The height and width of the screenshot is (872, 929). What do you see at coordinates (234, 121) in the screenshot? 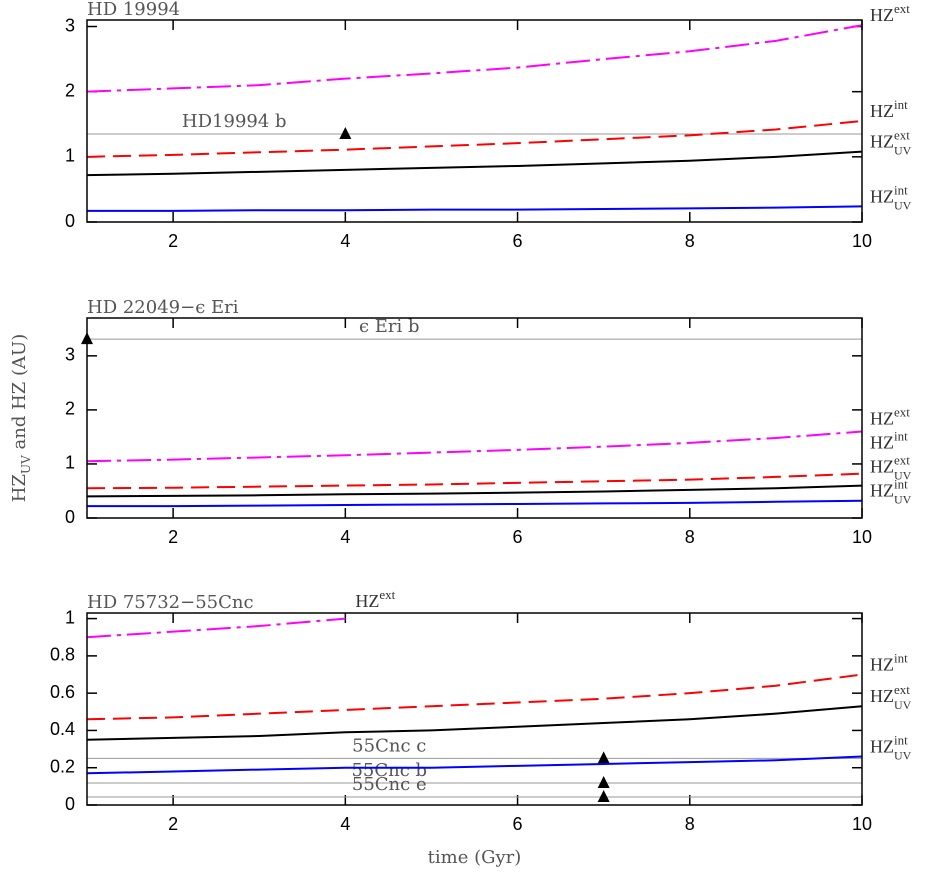
I see `planet-label: HD19994 b` at bounding box center [234, 121].